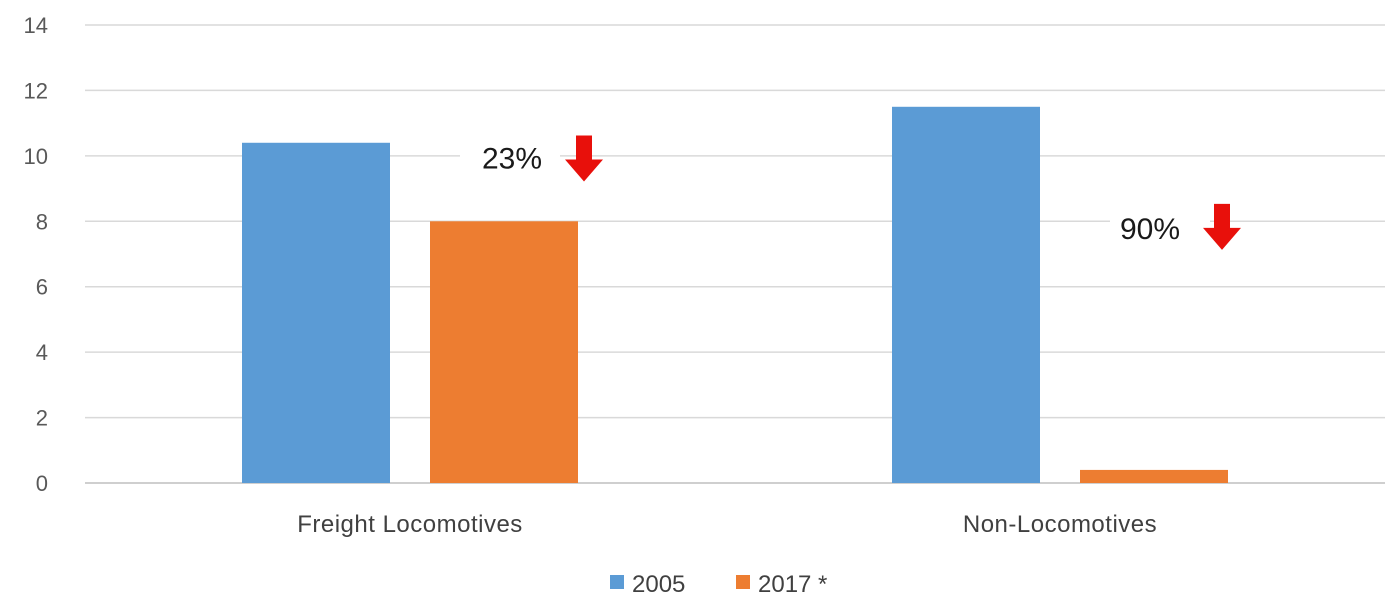 The height and width of the screenshot is (604, 1391). Describe the element at coordinates (42, 418) in the screenshot. I see `y-tick-label: 2` at that location.